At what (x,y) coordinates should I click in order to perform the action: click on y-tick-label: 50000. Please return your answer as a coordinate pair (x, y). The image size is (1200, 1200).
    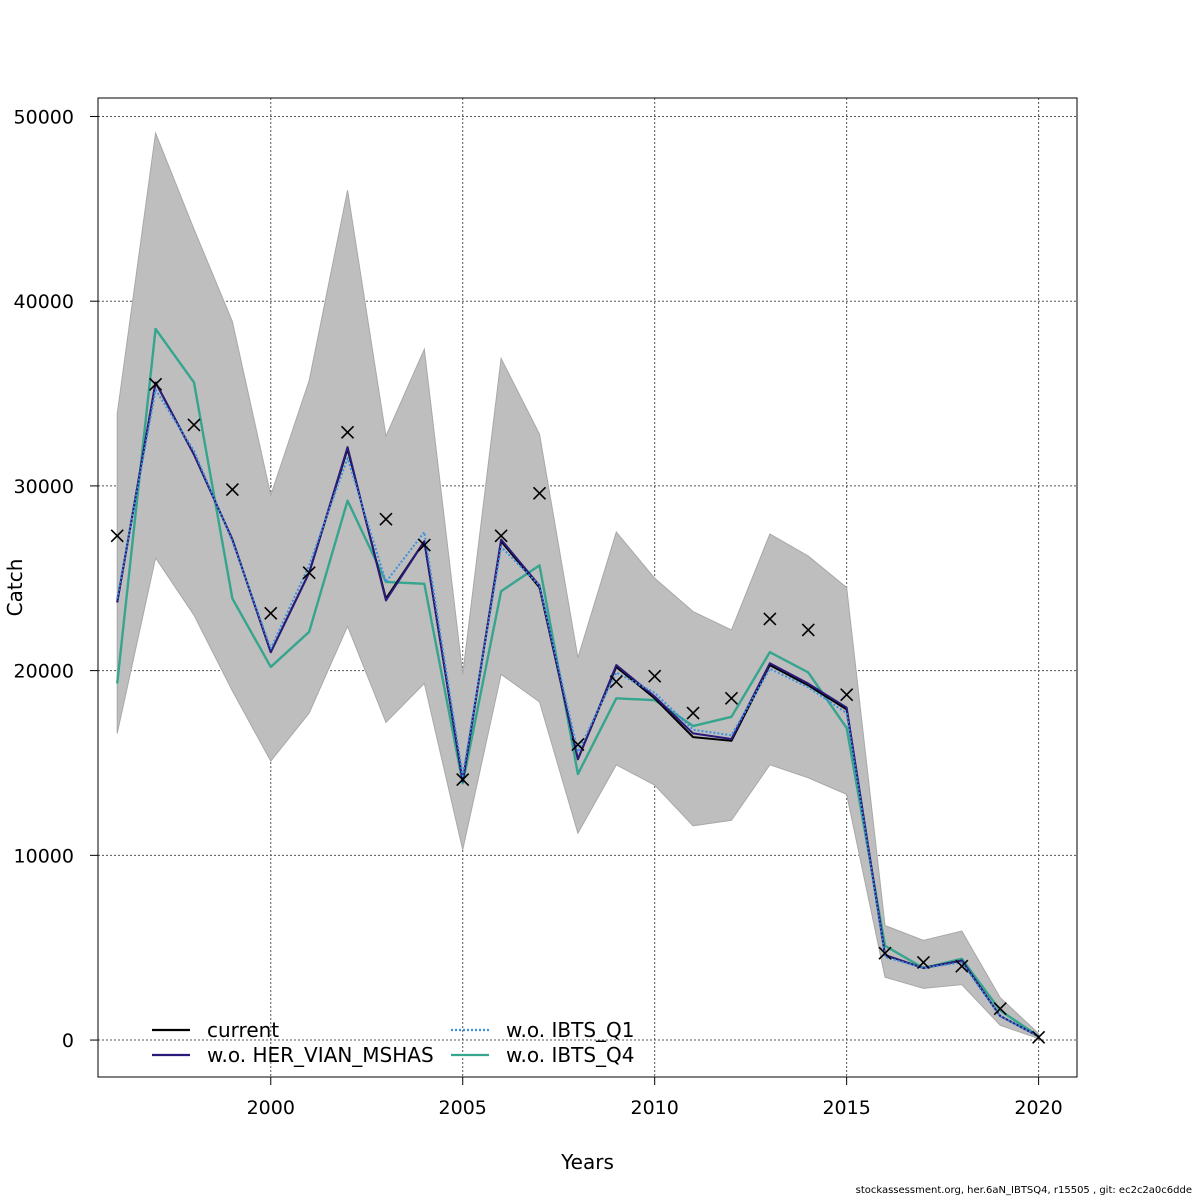
    Looking at the image, I should click on (44, 117).